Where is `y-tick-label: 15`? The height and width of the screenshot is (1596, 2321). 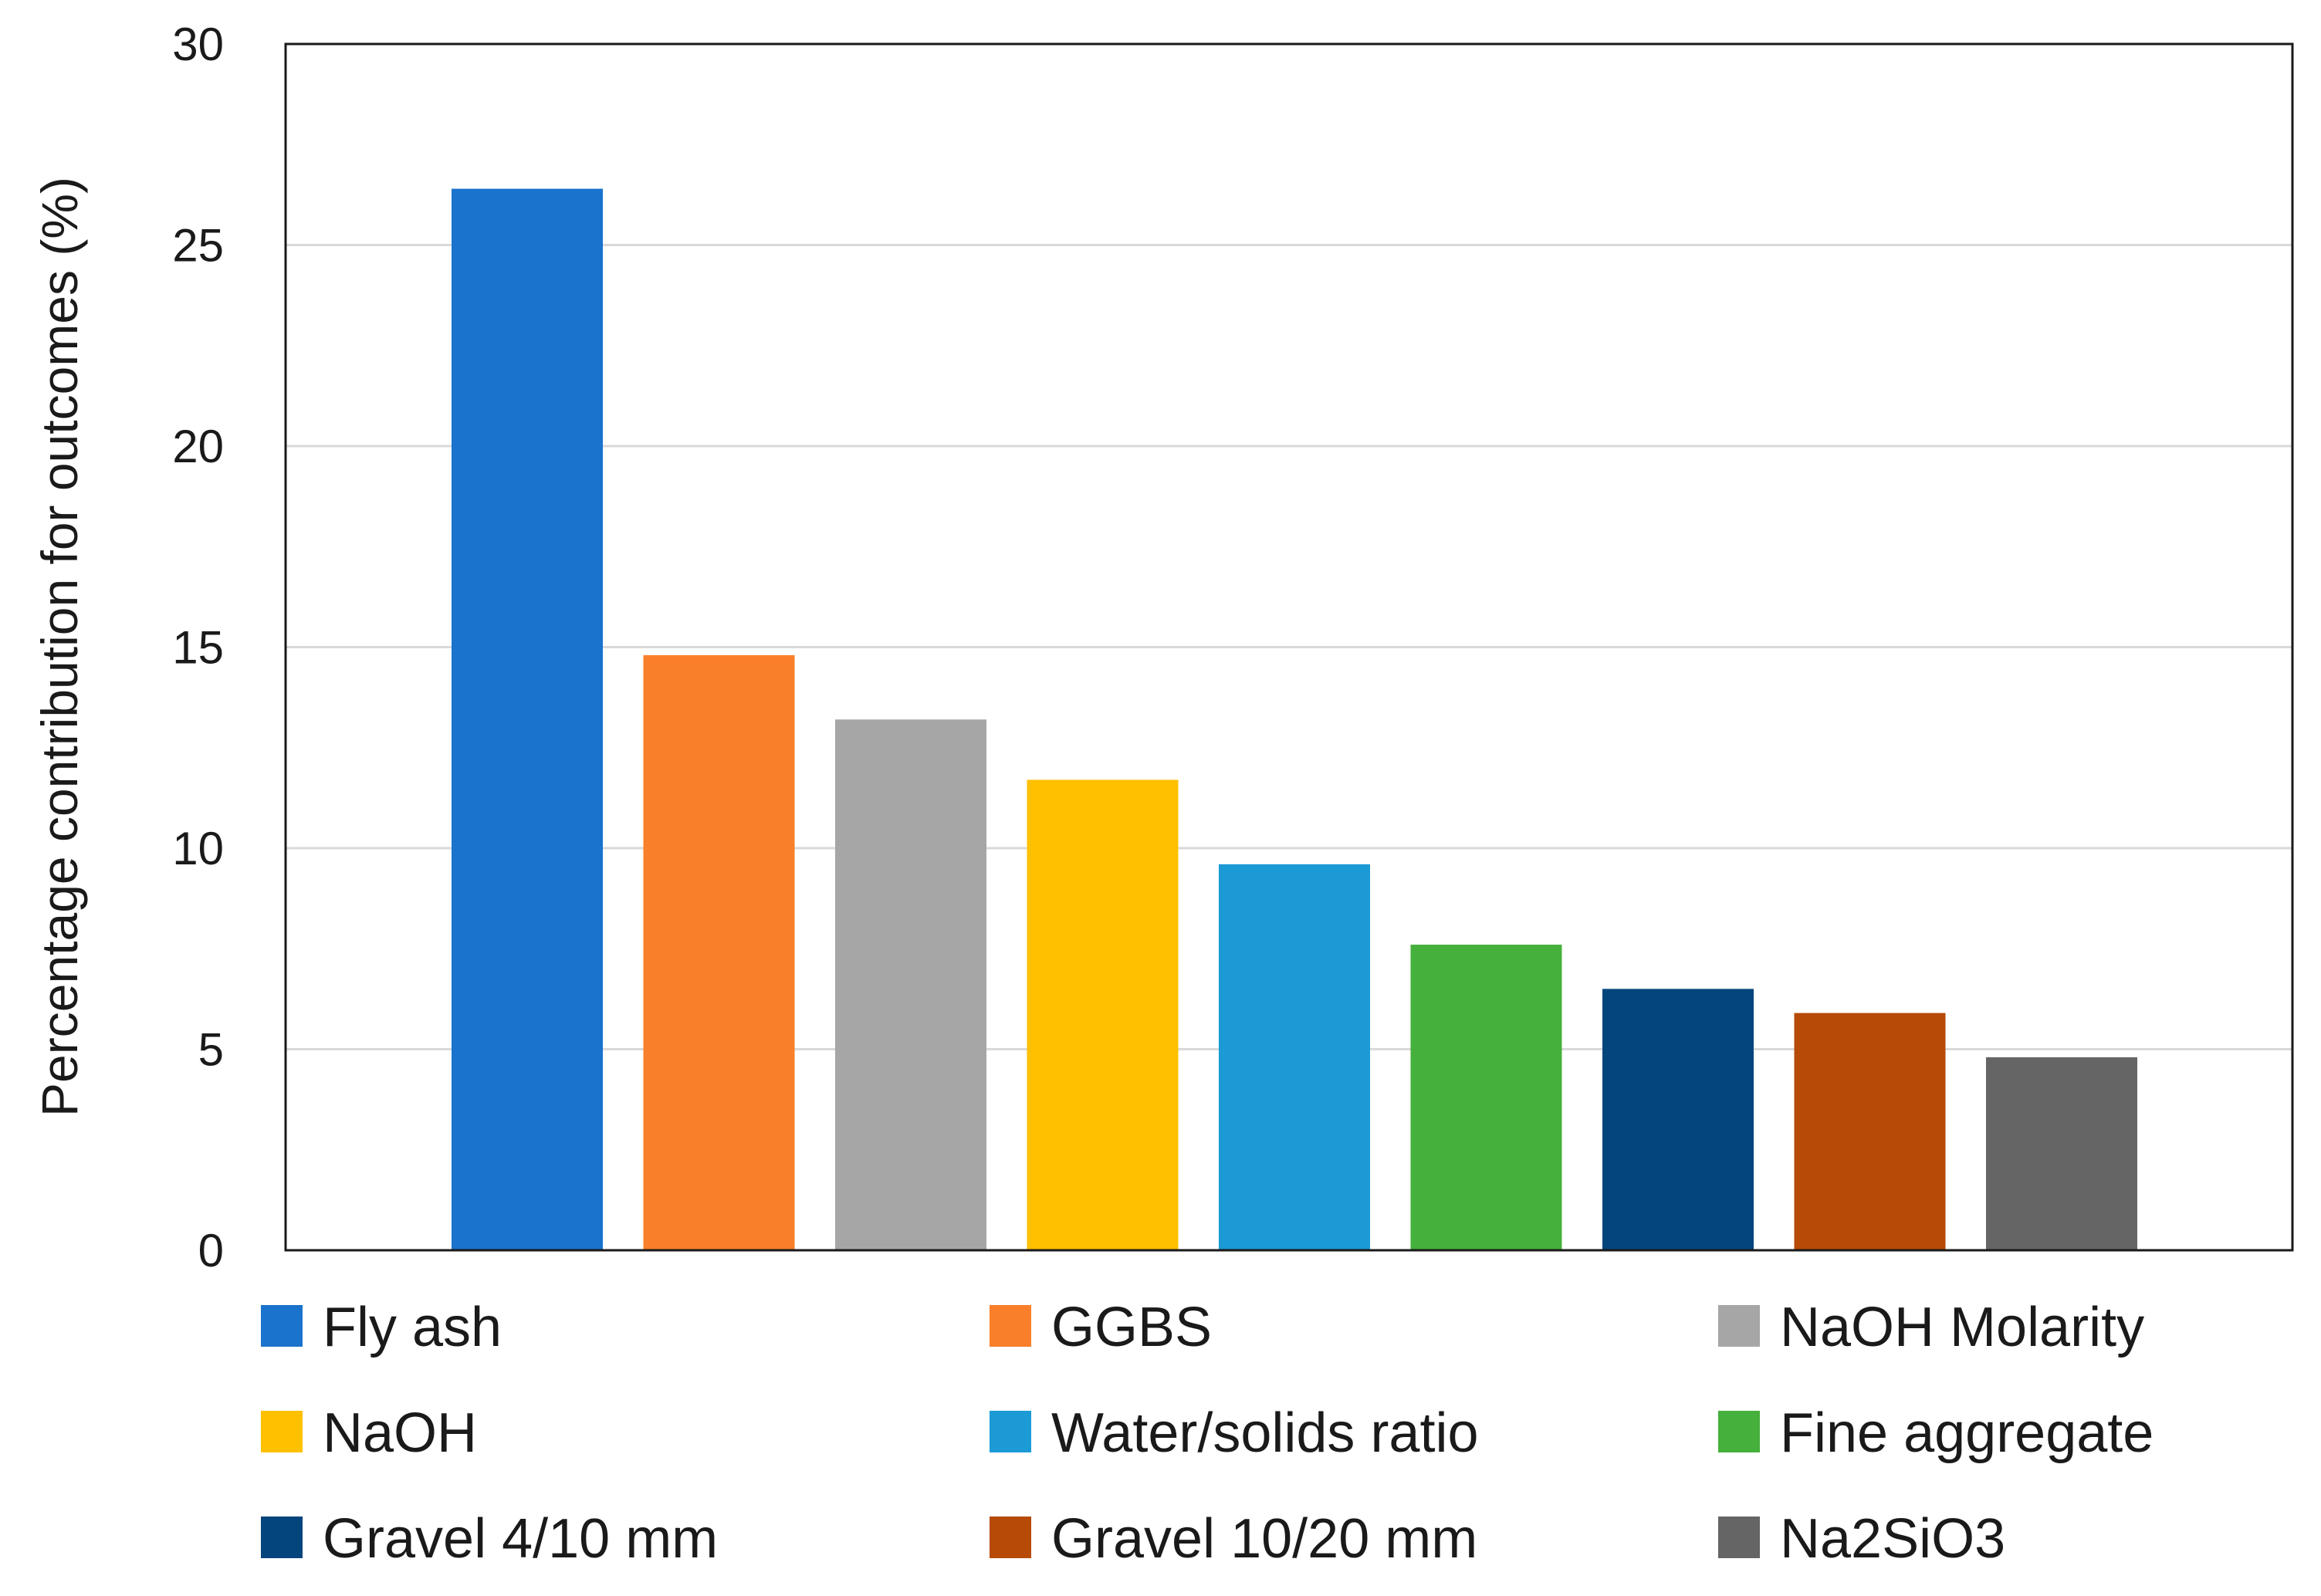
y-tick-label: 15 is located at coordinates (198, 648).